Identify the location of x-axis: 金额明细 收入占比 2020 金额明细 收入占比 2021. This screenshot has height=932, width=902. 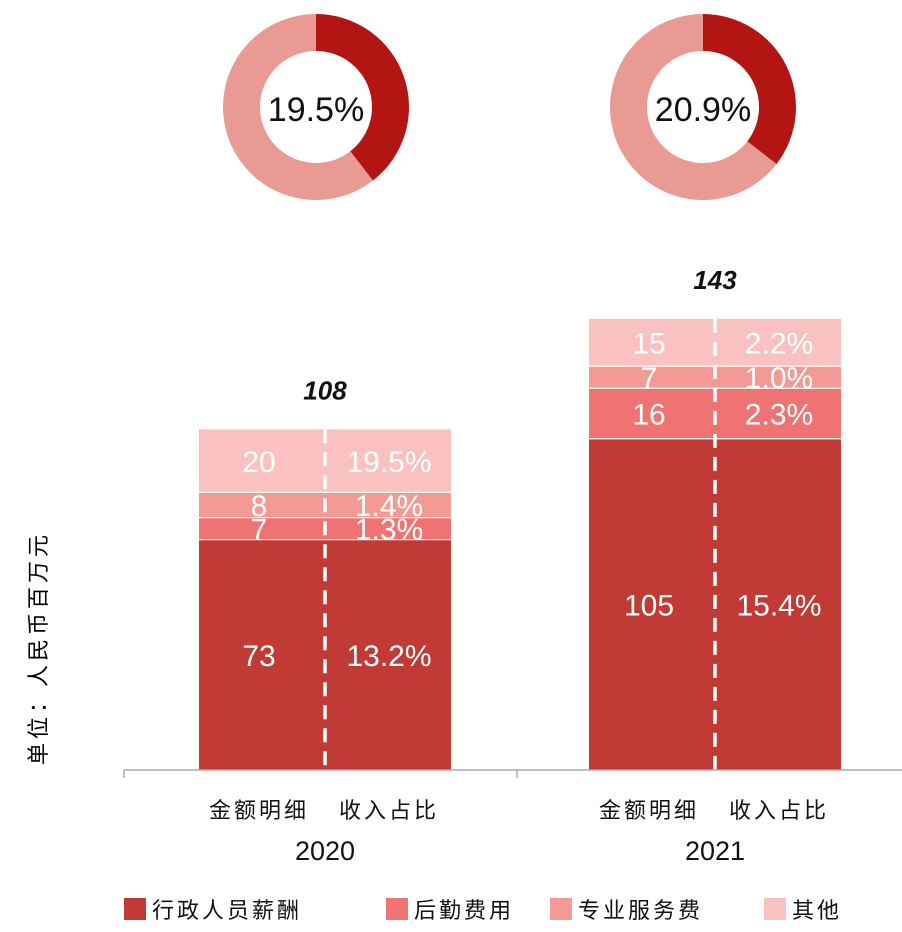
(512, 817).